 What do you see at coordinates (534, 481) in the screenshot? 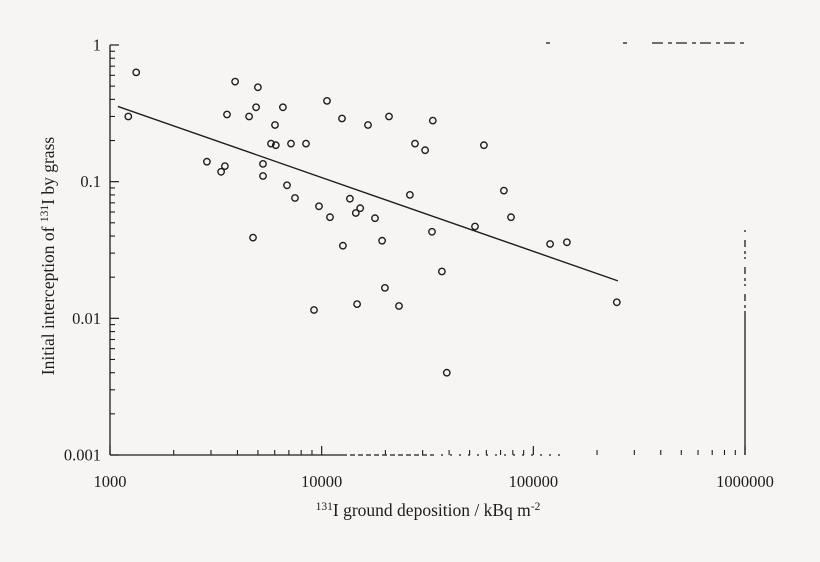
I see `x-tick-label: 100000` at bounding box center [534, 481].